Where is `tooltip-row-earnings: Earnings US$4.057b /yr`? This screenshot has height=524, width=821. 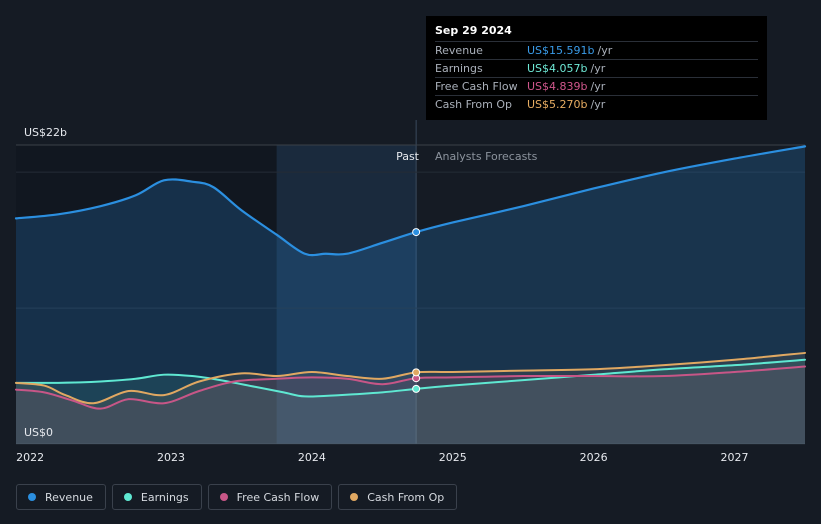
tooltip-row-earnings: Earnings US$4.057b /yr is located at coordinates (596, 68).